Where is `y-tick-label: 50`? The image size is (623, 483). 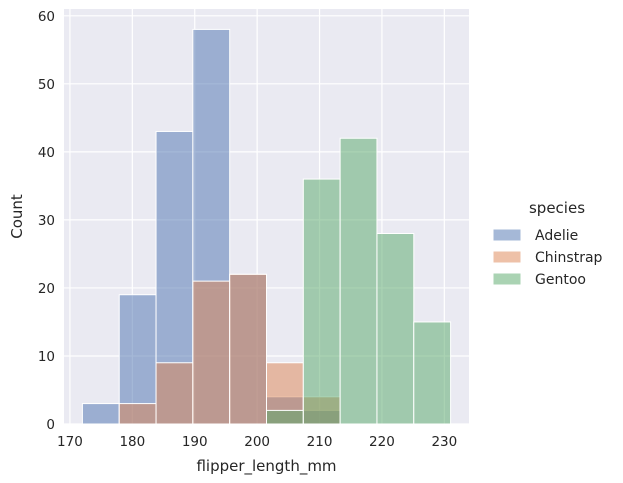
y-tick-label: 50 is located at coordinates (46, 85).